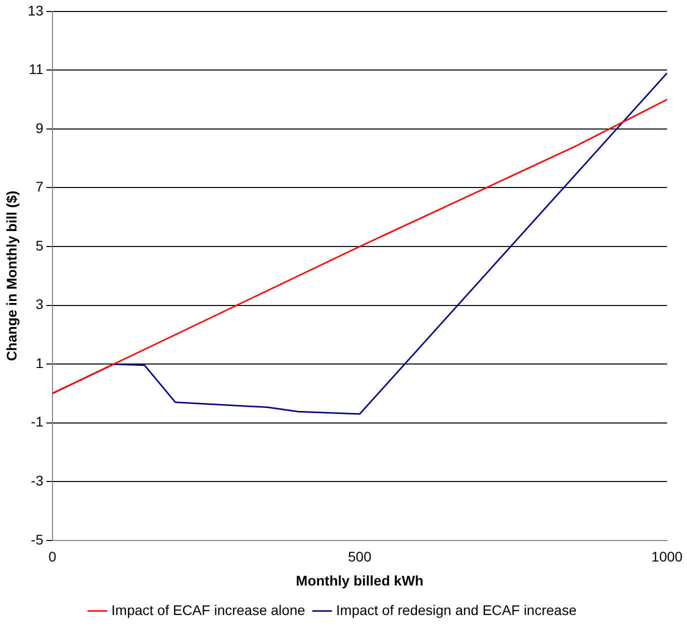 Image resolution: width=687 pixels, height=628 pixels. I want to click on y-tick-label: 13, so click(36, 10).